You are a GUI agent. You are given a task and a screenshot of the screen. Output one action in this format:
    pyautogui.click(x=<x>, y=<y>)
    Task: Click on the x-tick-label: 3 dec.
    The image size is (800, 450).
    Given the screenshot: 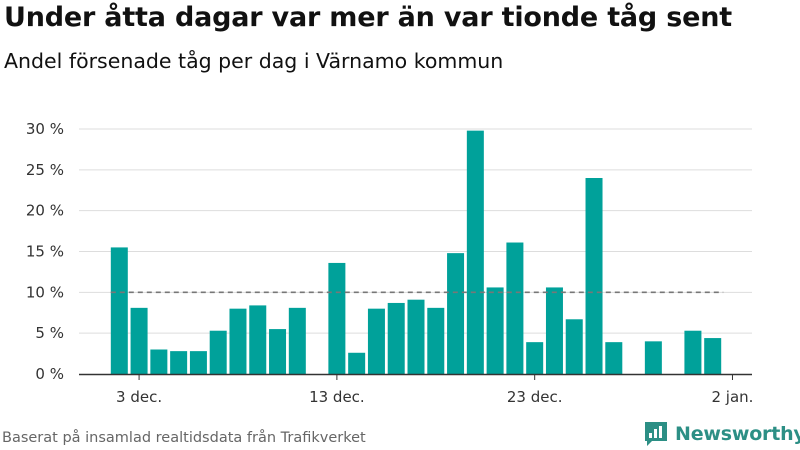 What is the action you would take?
    pyautogui.click(x=139, y=397)
    